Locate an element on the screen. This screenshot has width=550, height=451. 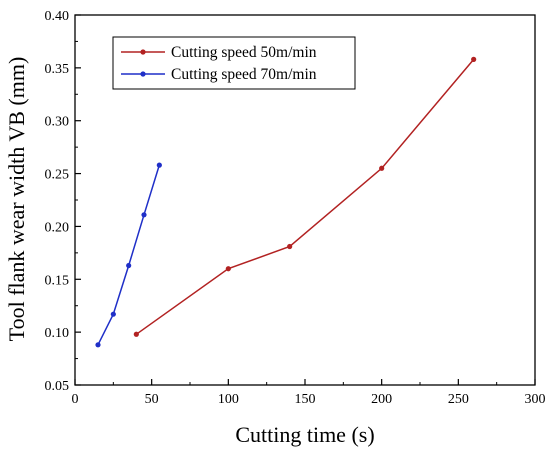
x-tick-label: 50 is located at coordinates (152, 399).